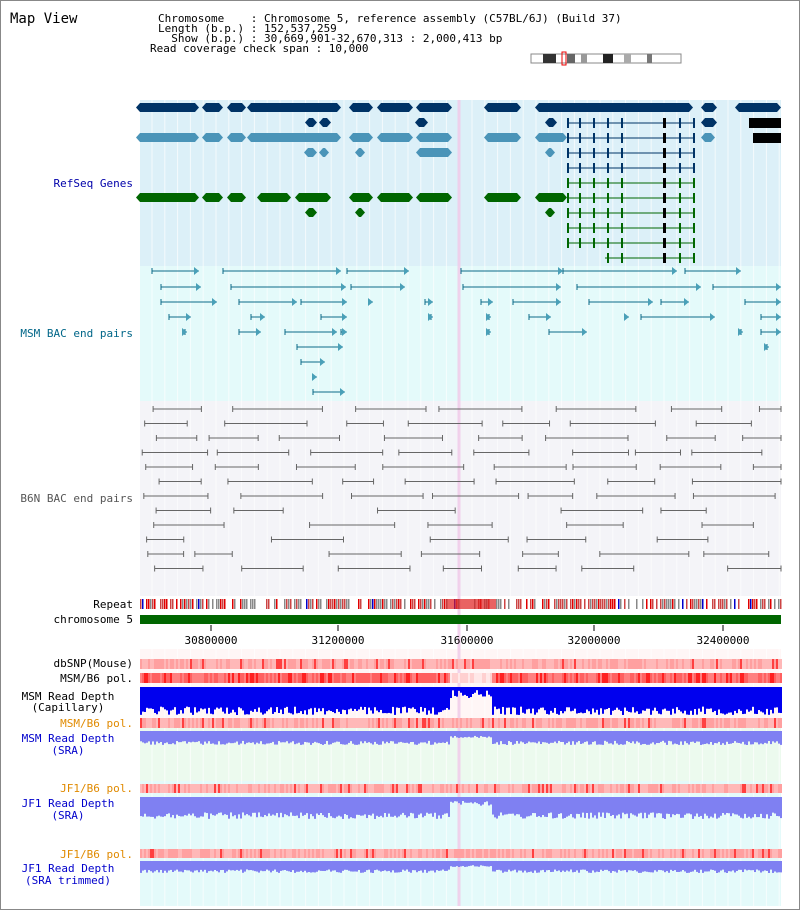  I want to click on b6n-bac-label: B6N BAC end pairs, so click(76, 498).